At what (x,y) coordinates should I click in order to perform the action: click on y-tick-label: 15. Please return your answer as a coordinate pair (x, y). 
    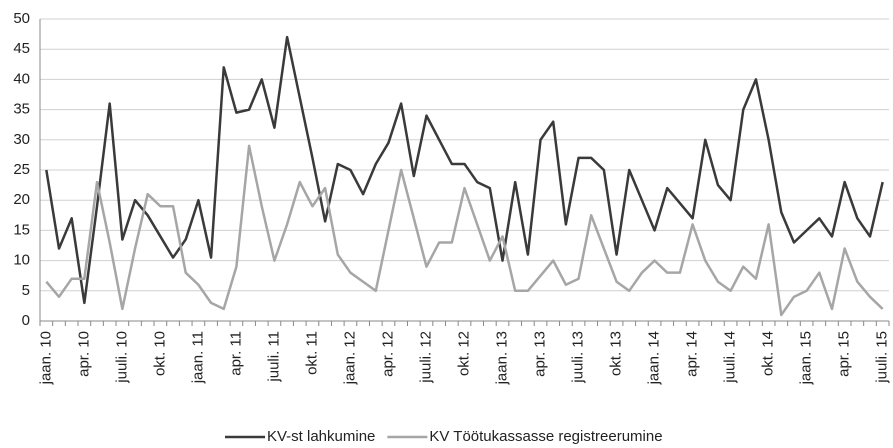
    Looking at the image, I should click on (21, 229).